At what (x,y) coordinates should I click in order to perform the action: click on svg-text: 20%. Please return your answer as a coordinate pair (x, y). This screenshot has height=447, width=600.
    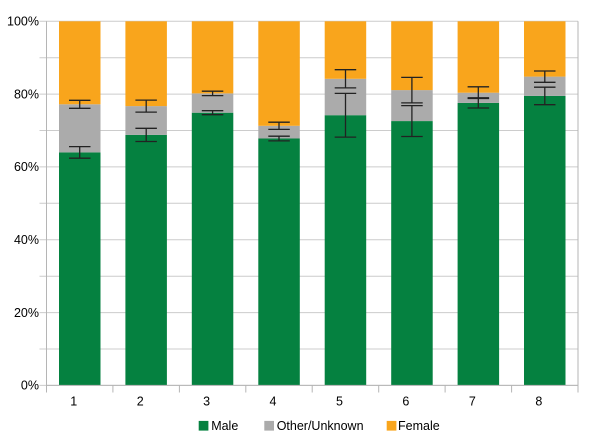
    Looking at the image, I should click on (26, 313).